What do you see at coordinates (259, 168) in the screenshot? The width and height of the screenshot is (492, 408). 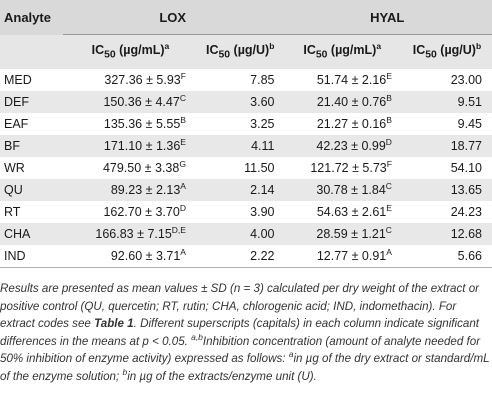 I see `lox-ic50-u-cell: 11.50` at bounding box center [259, 168].